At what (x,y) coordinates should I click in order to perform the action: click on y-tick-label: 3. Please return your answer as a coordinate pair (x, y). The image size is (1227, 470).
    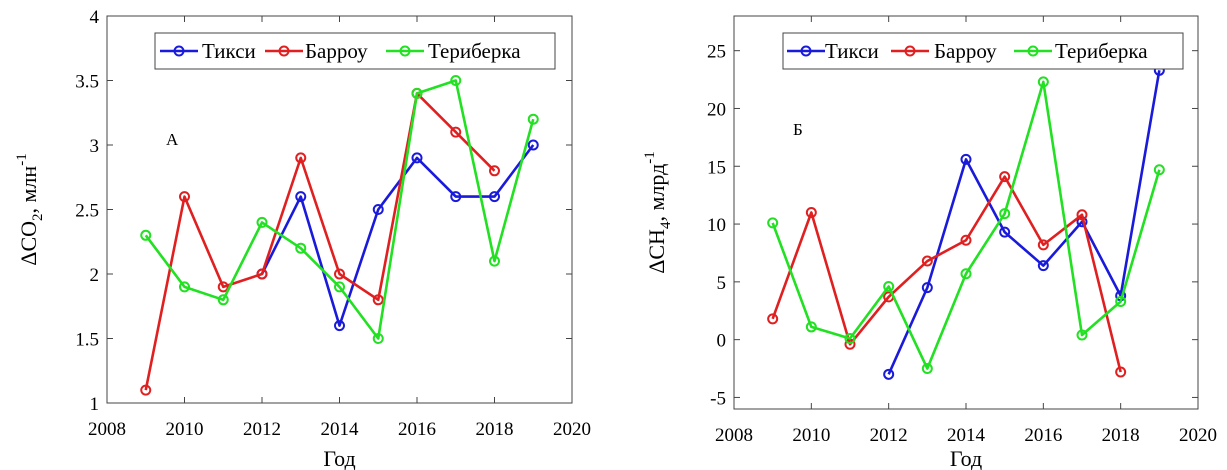
    Looking at the image, I should click on (95, 146).